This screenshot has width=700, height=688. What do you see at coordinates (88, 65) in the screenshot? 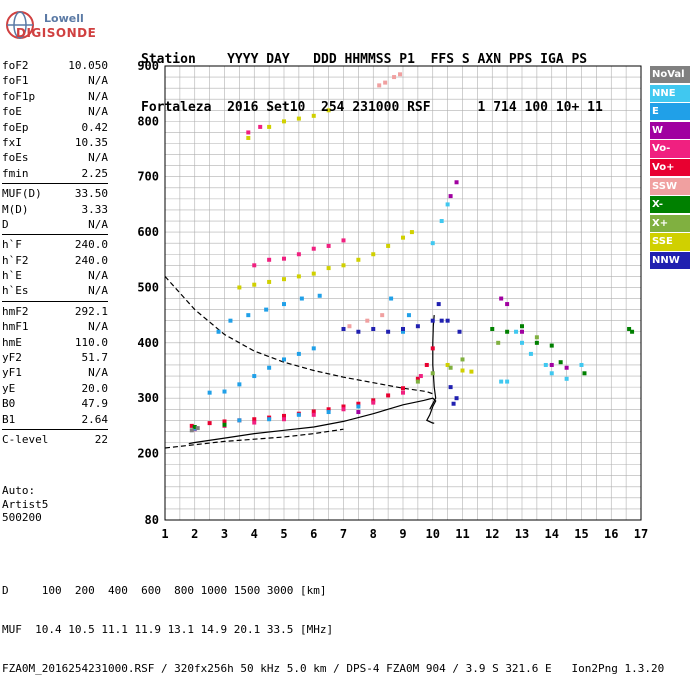
I see `param-value: 10.050` at bounding box center [88, 65].